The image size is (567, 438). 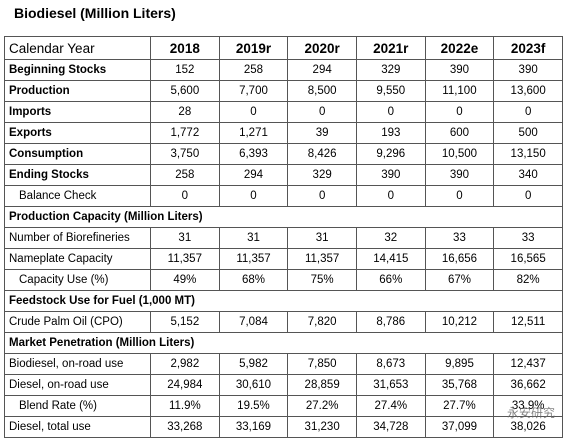 I want to click on cell: 1,271, so click(x=253, y=133).